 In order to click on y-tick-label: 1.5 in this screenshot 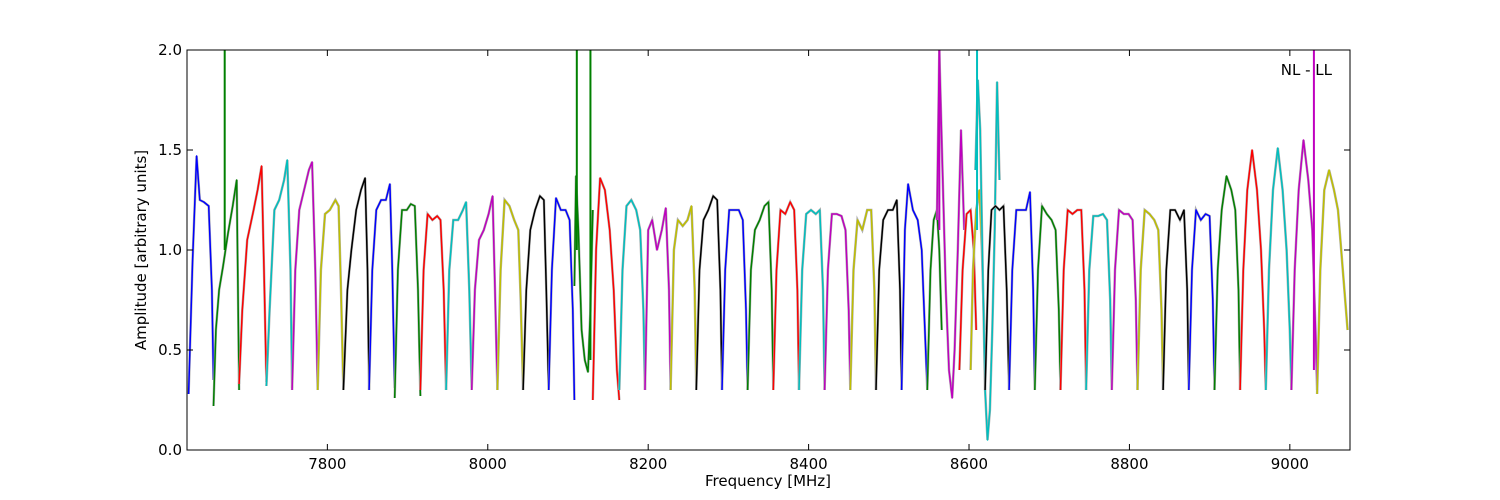, I will do `click(170, 150)`.